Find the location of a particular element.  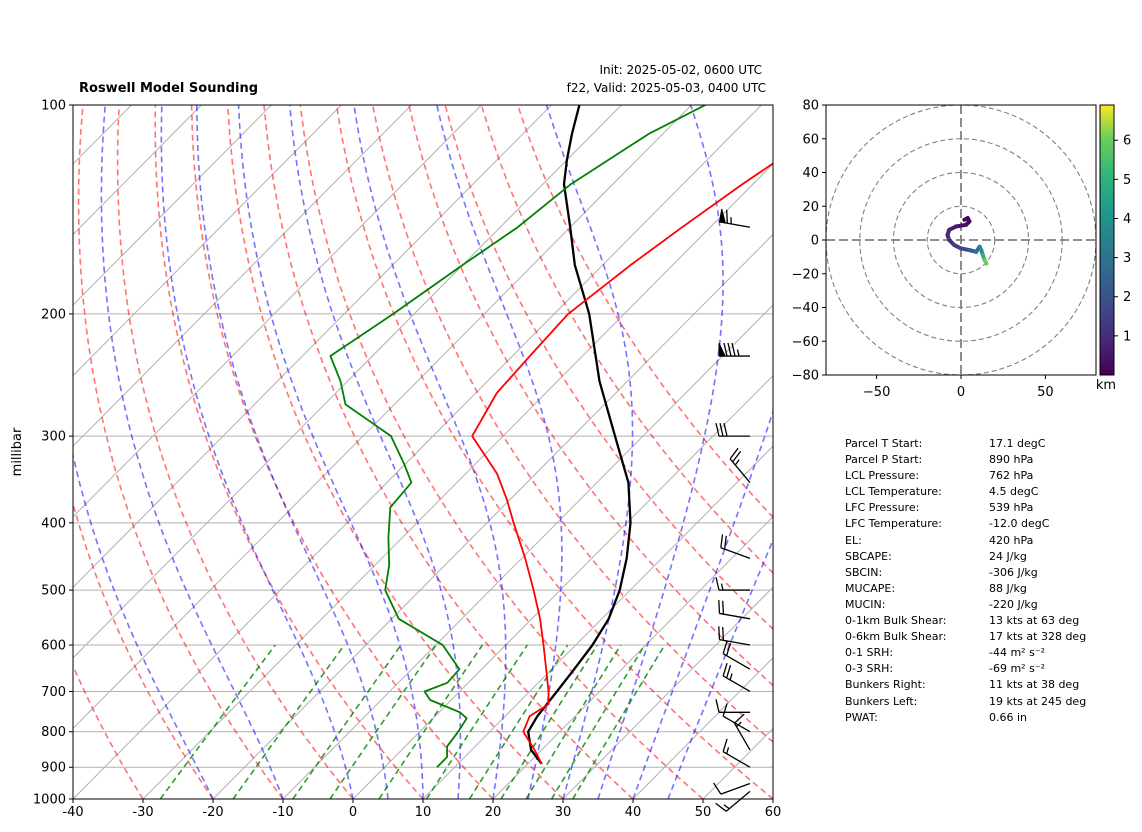

parameter-row: 0-6km Bulk Shear: 17 kts at 328 deg is located at coordinates (990, 637).